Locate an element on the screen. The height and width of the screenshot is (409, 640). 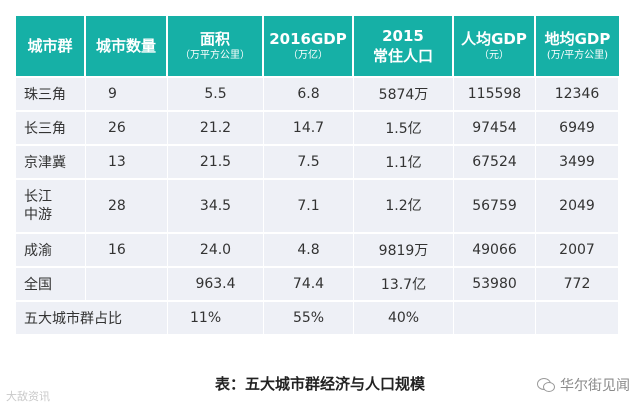
table-row: 珠三角 9 5.5 6.8 5874万 115598 12346 is located at coordinates (317, 93).